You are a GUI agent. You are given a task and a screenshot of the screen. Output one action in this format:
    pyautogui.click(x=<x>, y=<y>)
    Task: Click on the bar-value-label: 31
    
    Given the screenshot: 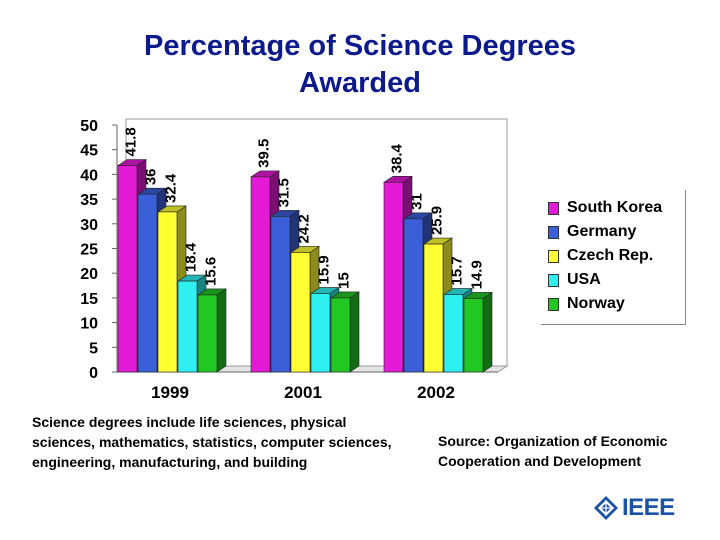 What is the action you would take?
    pyautogui.click(x=417, y=201)
    